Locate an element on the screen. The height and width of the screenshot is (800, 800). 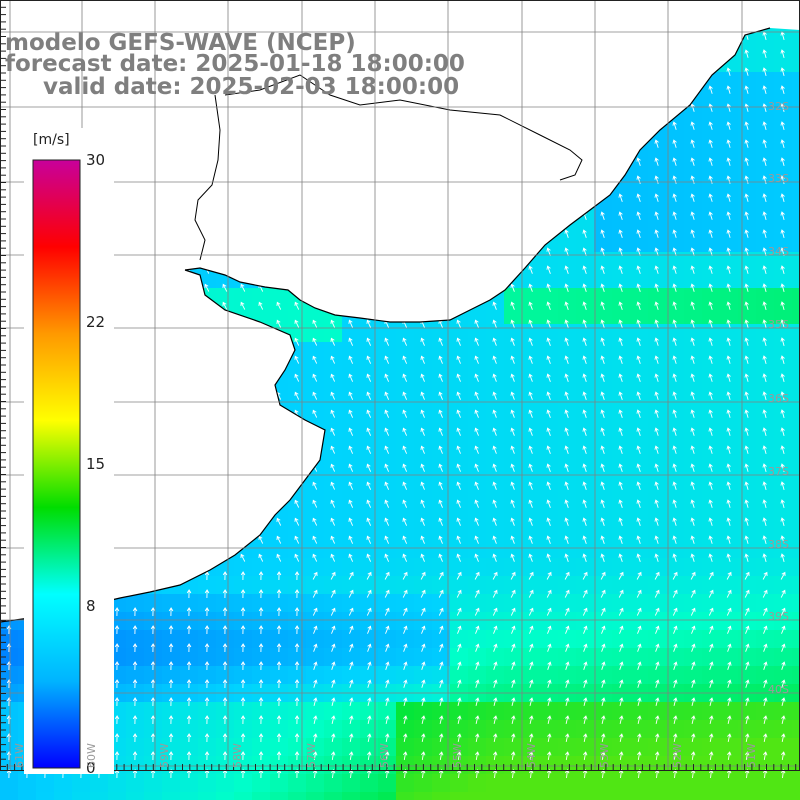
lon-label: 59W is located at coordinates (164, 755).